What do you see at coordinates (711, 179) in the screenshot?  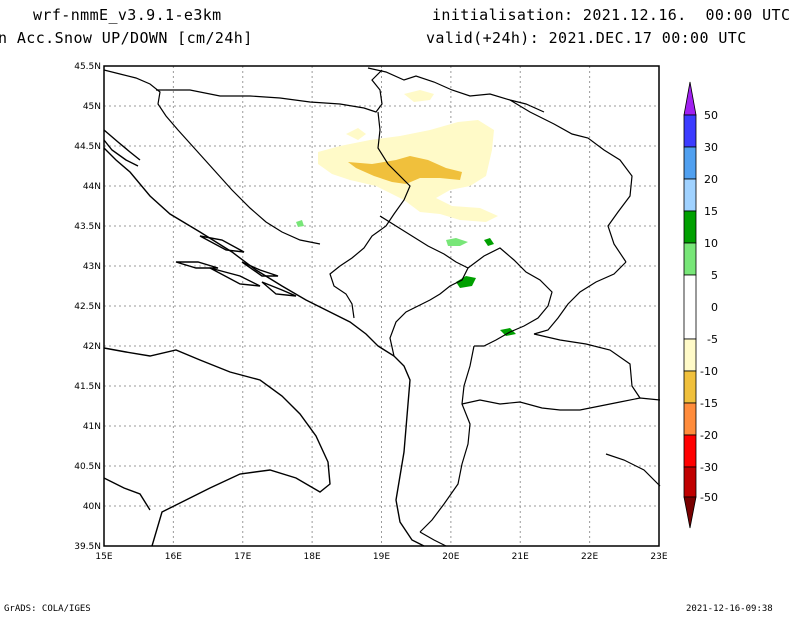 I see `colorbar-label: 20` at bounding box center [711, 179].